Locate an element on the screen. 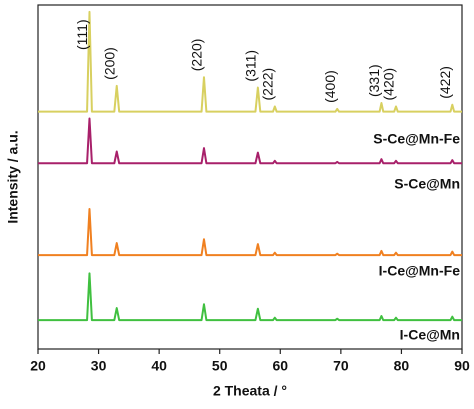  x-tick-label: 70 is located at coordinates (341, 366).